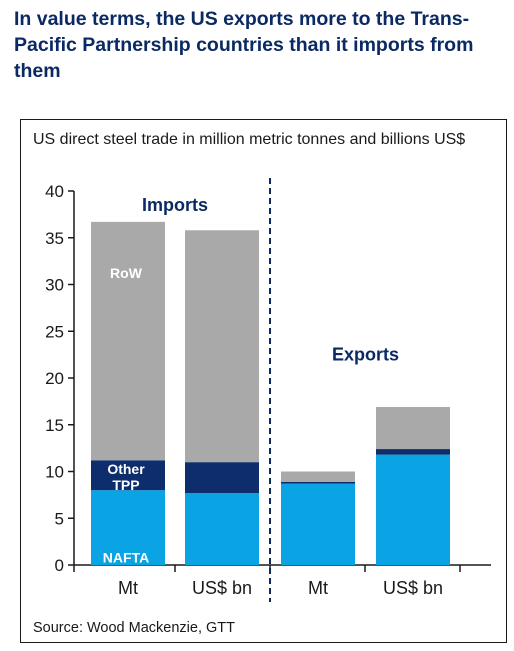  What do you see at coordinates (54, 285) in the screenshot?
I see `y-tick-label: 30` at bounding box center [54, 285].